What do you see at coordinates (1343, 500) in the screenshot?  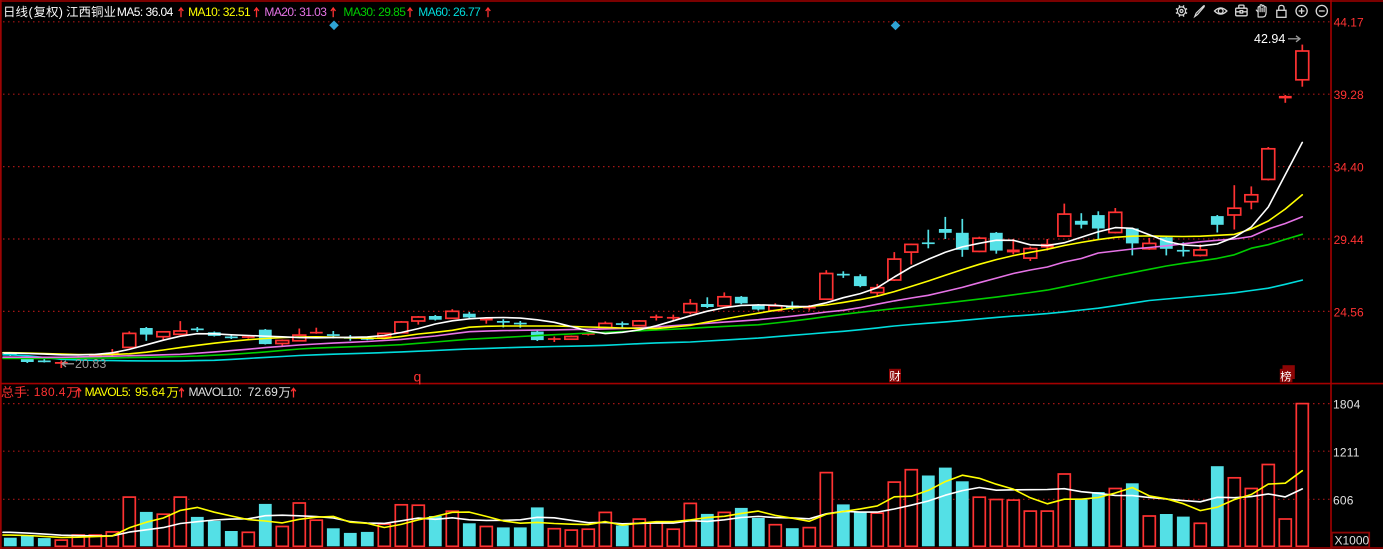 I see `svg-text: 606` at bounding box center [1343, 500].